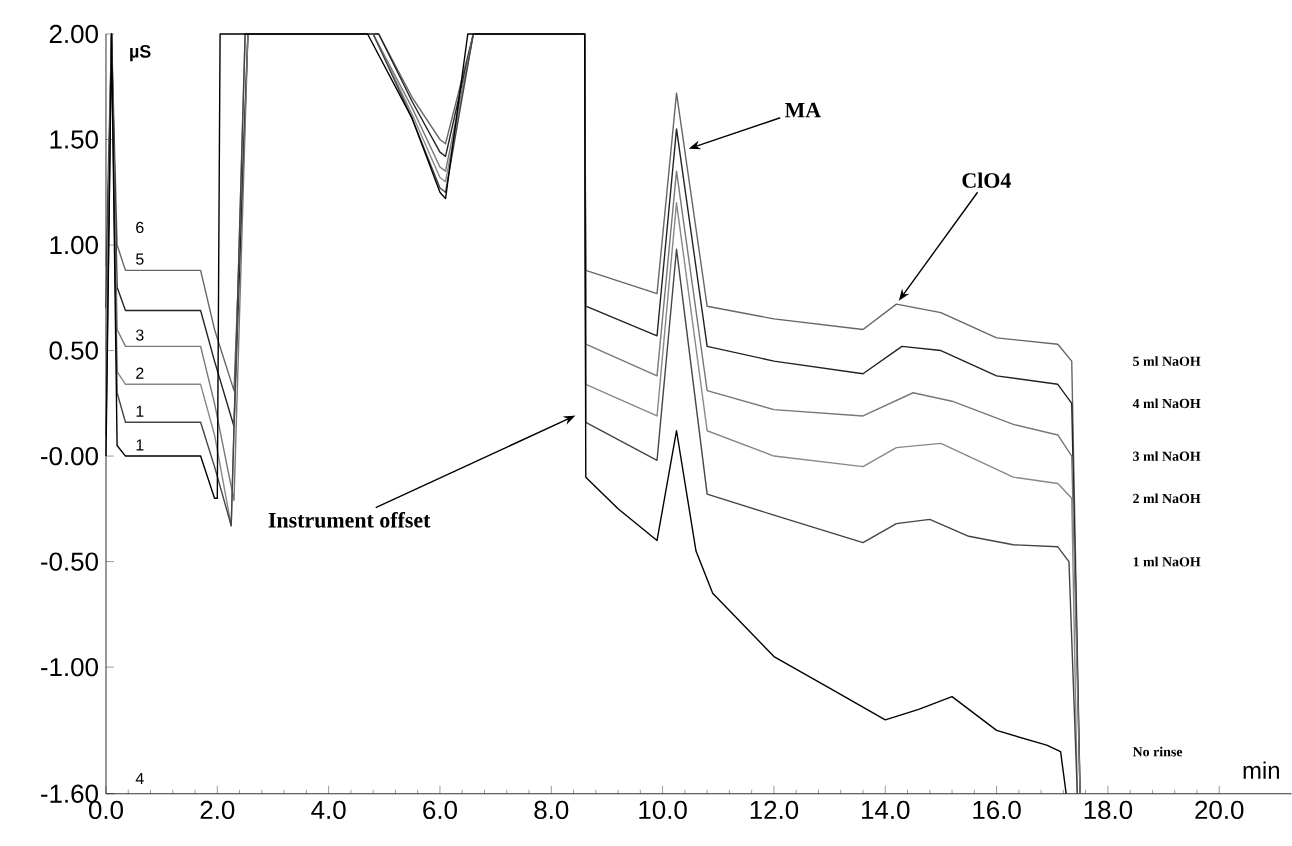 The image size is (1292, 846). What do you see at coordinates (1219, 810) in the screenshot?
I see `x-tick-label: 20.0` at bounding box center [1219, 810].